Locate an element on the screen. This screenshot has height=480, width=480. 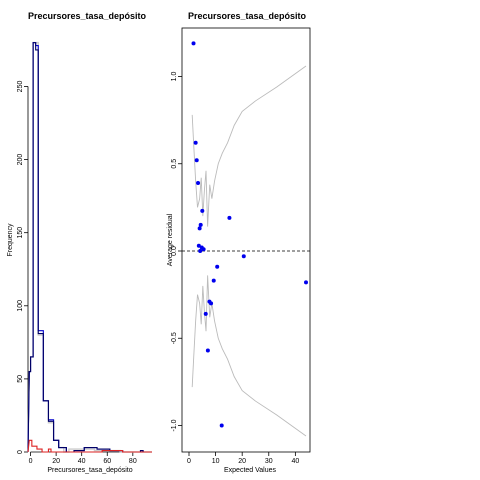
histogram-x-label: Precursores_tasa_depósito is located at coordinates (89, 470).